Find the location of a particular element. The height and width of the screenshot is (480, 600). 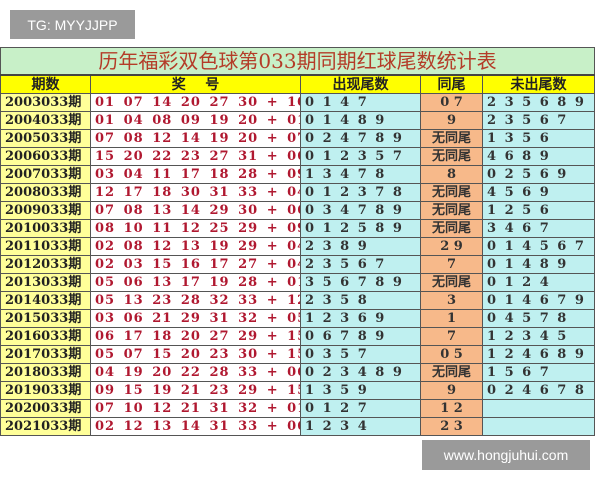

cell-numbers: 07 08 12 14 19 20 + 07 is located at coordinates (195, 138).